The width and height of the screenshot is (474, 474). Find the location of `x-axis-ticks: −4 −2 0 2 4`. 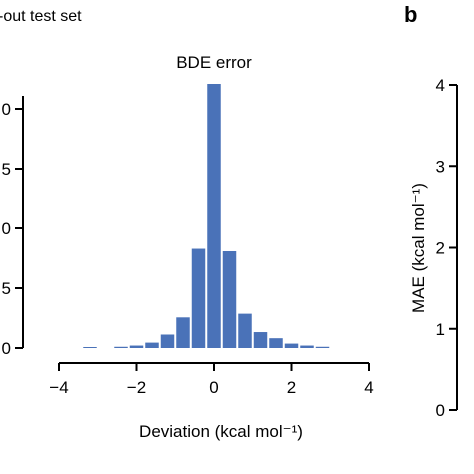

x-axis-ticks: −4 −2 0 2 4 is located at coordinates (211, 380).